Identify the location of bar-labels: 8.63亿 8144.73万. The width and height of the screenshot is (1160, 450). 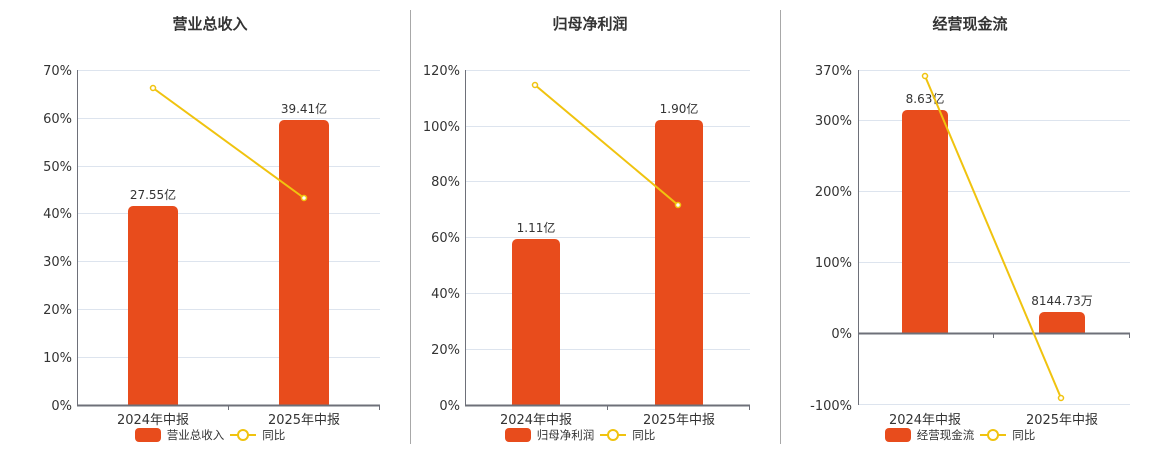
(999, 199).